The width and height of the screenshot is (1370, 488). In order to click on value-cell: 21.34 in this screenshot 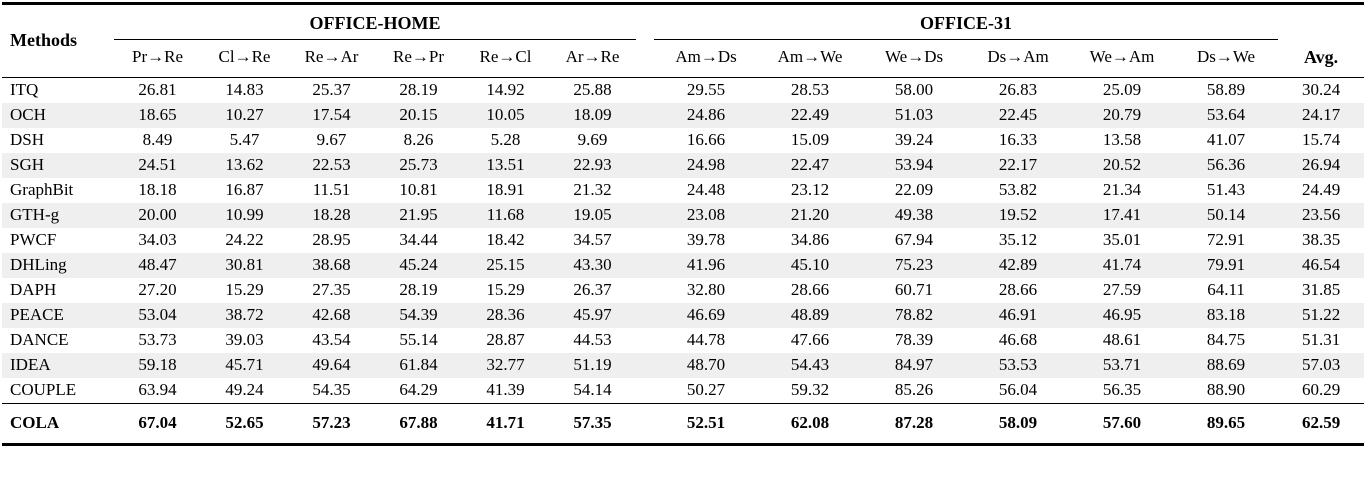, I will do `click(1122, 189)`.